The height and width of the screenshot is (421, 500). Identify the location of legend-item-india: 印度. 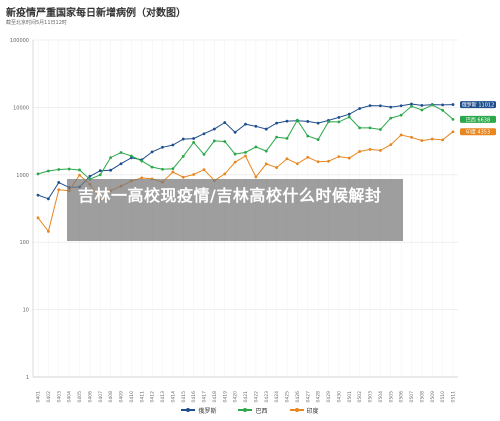
(304, 410).